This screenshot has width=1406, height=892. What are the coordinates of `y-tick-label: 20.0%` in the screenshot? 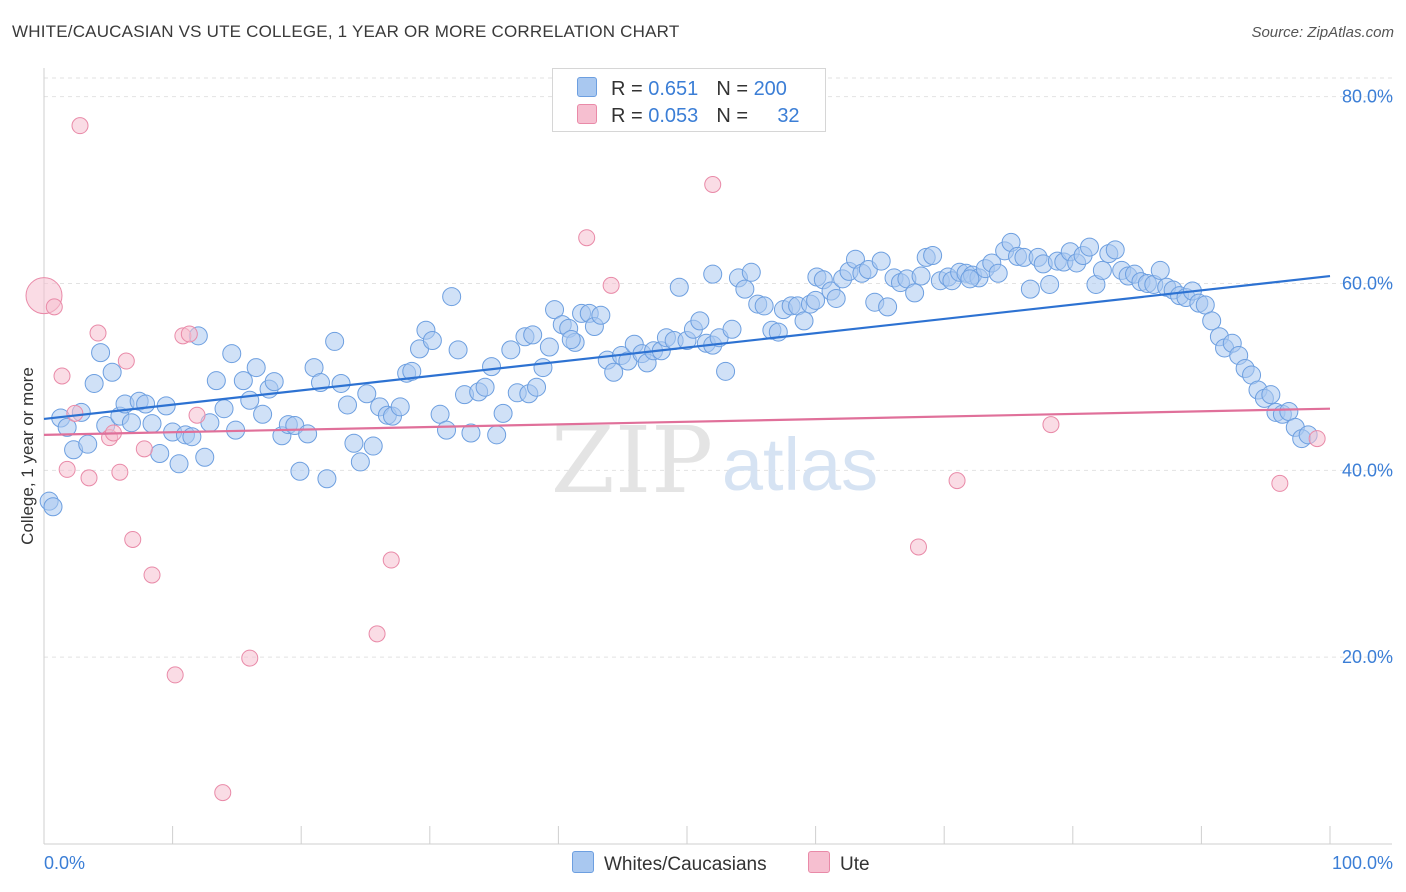 It's located at (1367, 657).